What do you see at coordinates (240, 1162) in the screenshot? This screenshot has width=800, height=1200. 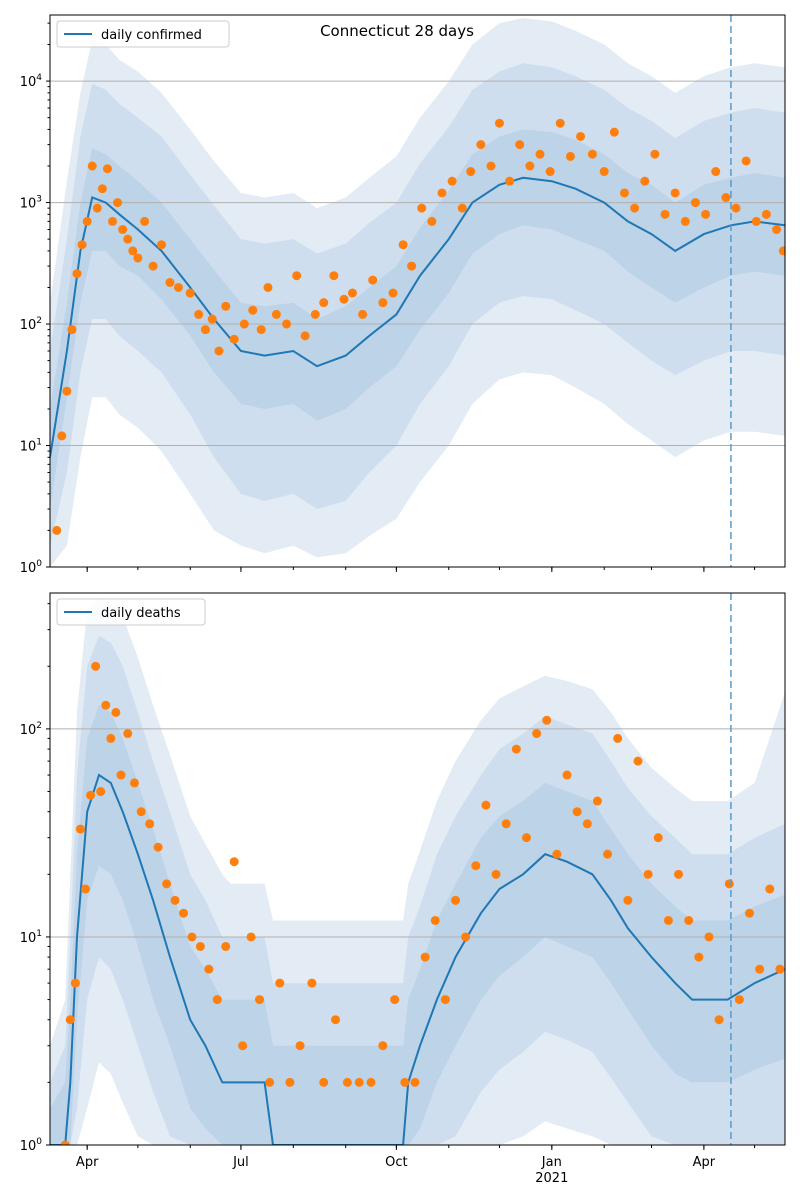 I see `x-tick-label: Jul` at bounding box center [240, 1162].